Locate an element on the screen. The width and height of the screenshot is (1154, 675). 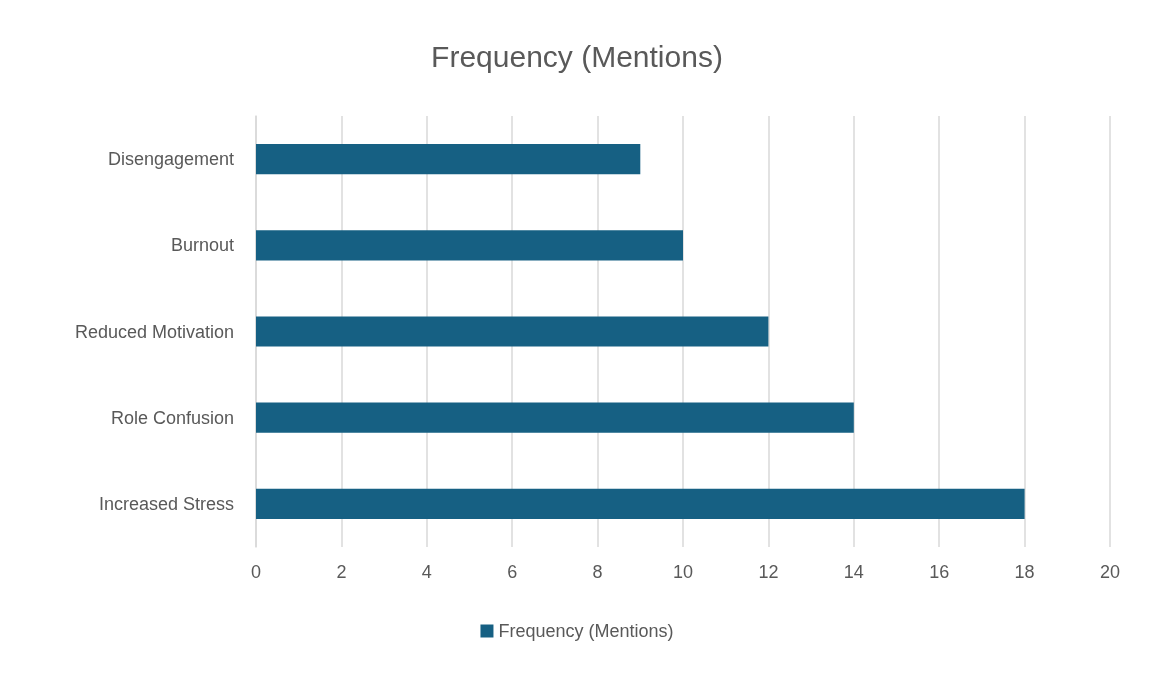
x-tick-label: 16 is located at coordinates (939, 572).